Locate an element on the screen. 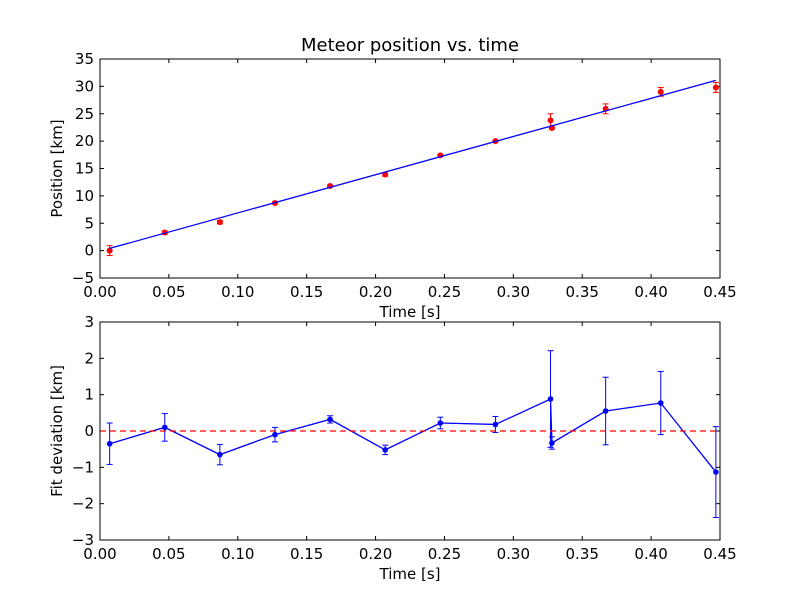 This screenshot has width=800, height=600. chart-title: Meteor position vs. time is located at coordinates (410, 45).